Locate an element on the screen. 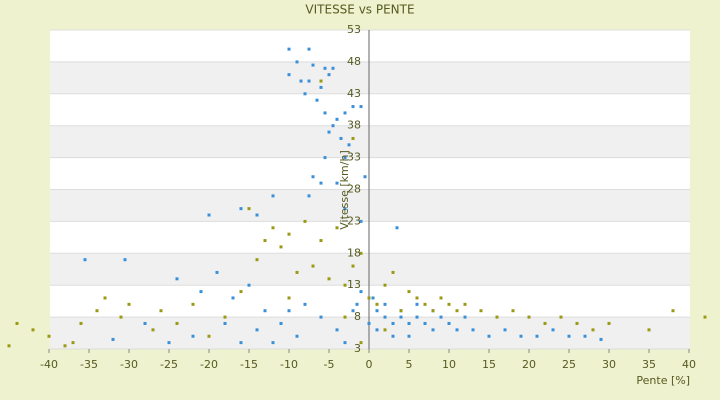  x-tick-label: -40 is located at coordinates (49, 364).